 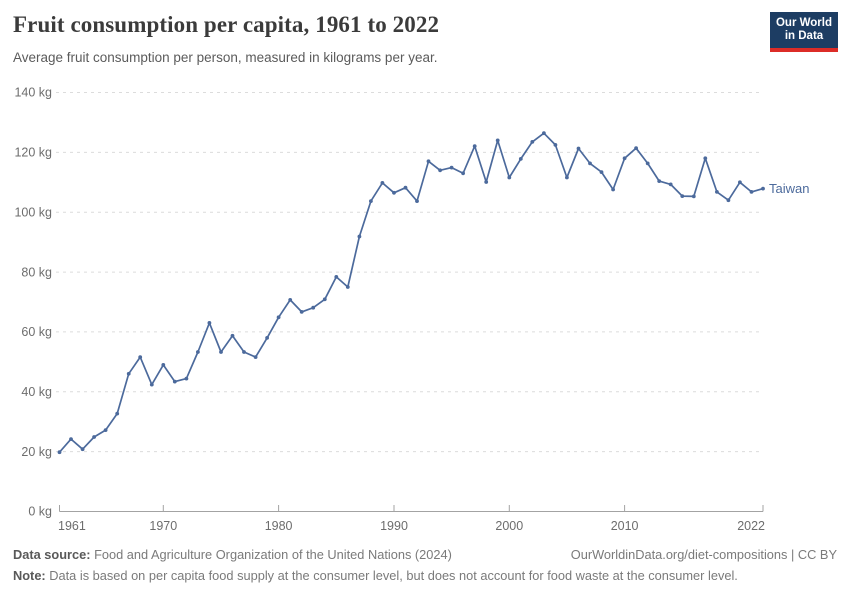 I want to click on y-tick-label: 100 kg, so click(x=33, y=212).